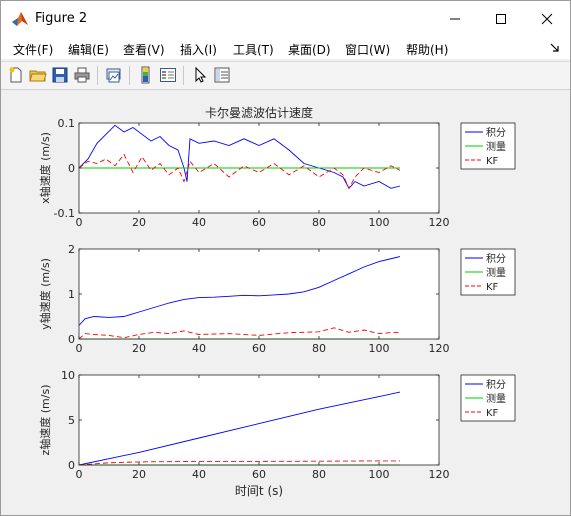 The image size is (571, 516). Describe the element at coordinates (67, 123) in the screenshot. I see `y-tick-label: 0.1` at that location.